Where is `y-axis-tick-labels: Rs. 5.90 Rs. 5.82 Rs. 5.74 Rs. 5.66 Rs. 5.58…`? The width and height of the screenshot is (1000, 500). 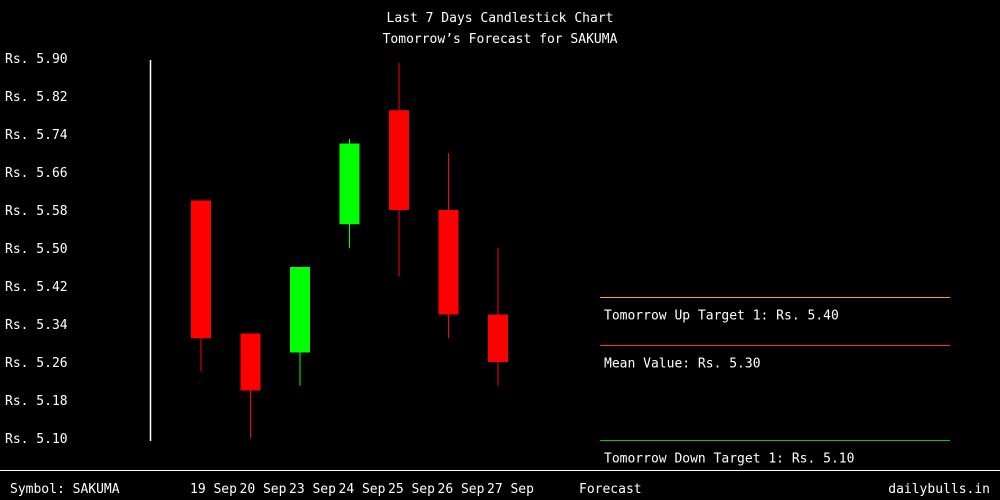
y-axis-tick-labels: Rs. 5.90 Rs. 5.82 Rs. 5.74 Rs. 5.66 Rs. 5.58… is located at coordinates (36, 249).